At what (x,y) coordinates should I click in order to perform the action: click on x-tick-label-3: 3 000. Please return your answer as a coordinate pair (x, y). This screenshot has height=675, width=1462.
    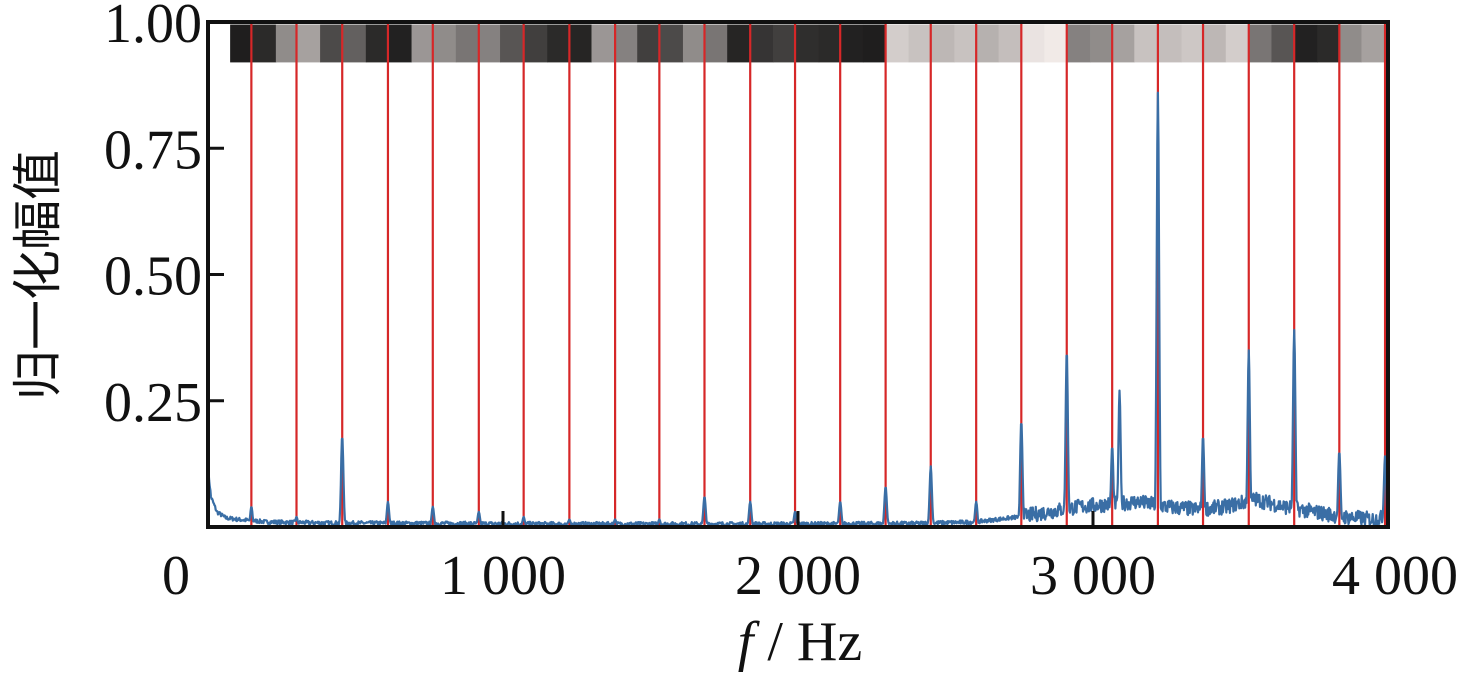
    Looking at the image, I should click on (1093, 576).